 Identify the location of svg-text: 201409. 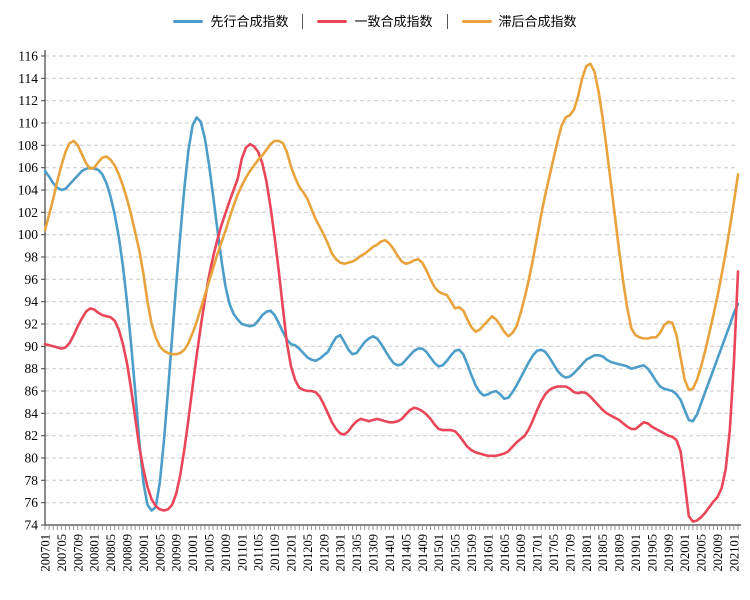
(423, 553).